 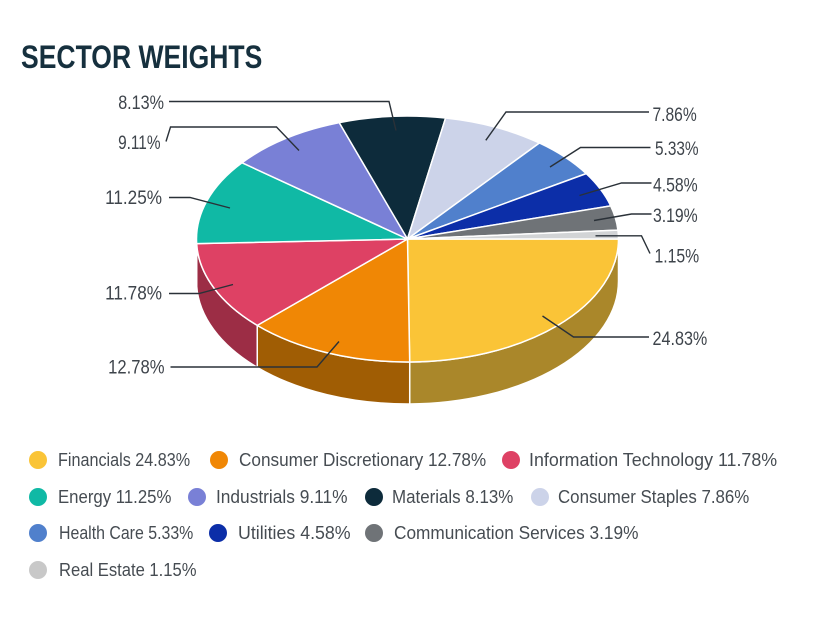 What do you see at coordinates (677, 256) in the screenshot?
I see `svg-text: 1.15%` at bounding box center [677, 256].